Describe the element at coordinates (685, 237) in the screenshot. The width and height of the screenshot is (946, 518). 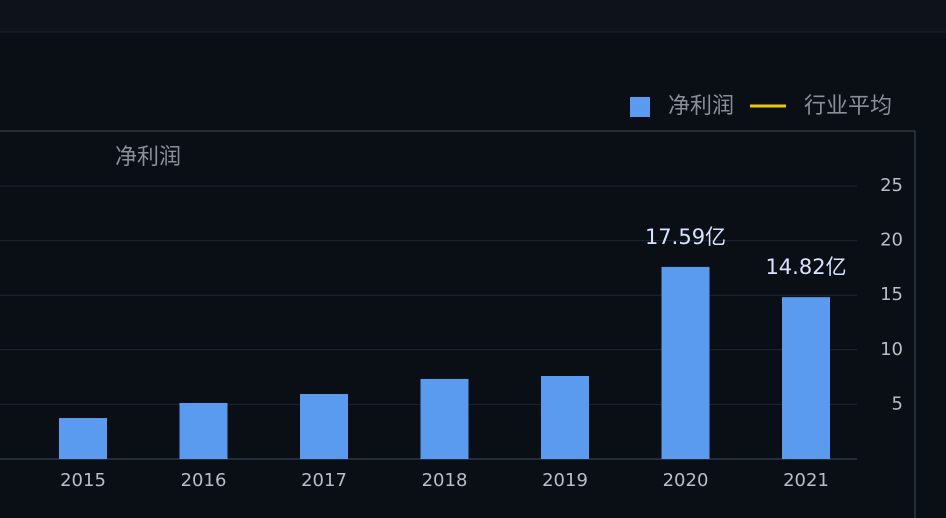
I see `value-label: 17.59亿` at that location.